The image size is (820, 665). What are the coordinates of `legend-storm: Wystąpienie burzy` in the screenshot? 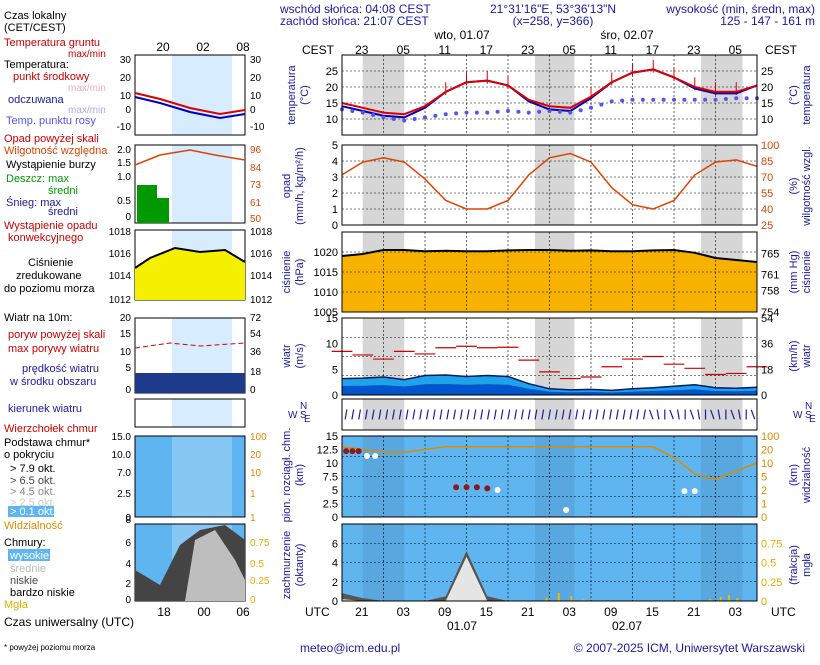 It's located at (51, 165).